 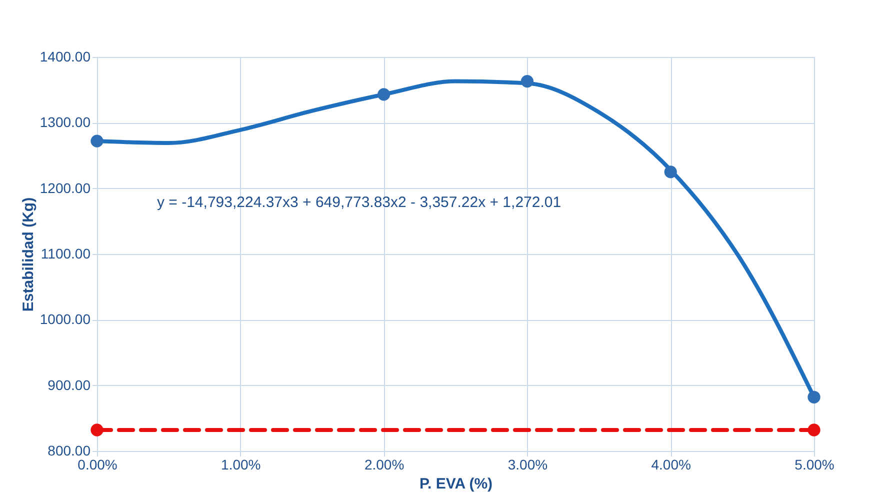 I want to click on x-tick-label: 3.00%, so click(x=528, y=464).